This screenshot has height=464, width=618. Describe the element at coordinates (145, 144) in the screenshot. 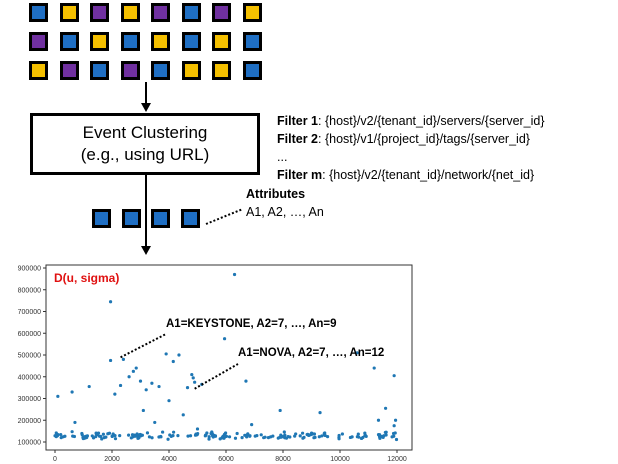

I see `event-clustering-box: Event Clustering (e.g., using URL)` at that location.